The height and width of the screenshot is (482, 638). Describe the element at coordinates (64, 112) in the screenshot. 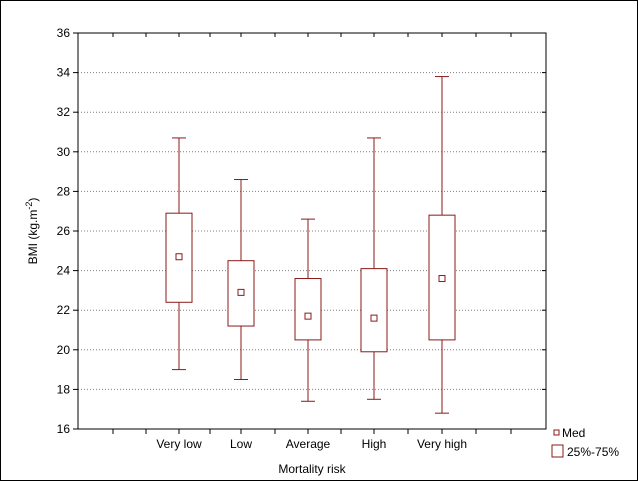

I see `y-tick-label: 32` at that location.